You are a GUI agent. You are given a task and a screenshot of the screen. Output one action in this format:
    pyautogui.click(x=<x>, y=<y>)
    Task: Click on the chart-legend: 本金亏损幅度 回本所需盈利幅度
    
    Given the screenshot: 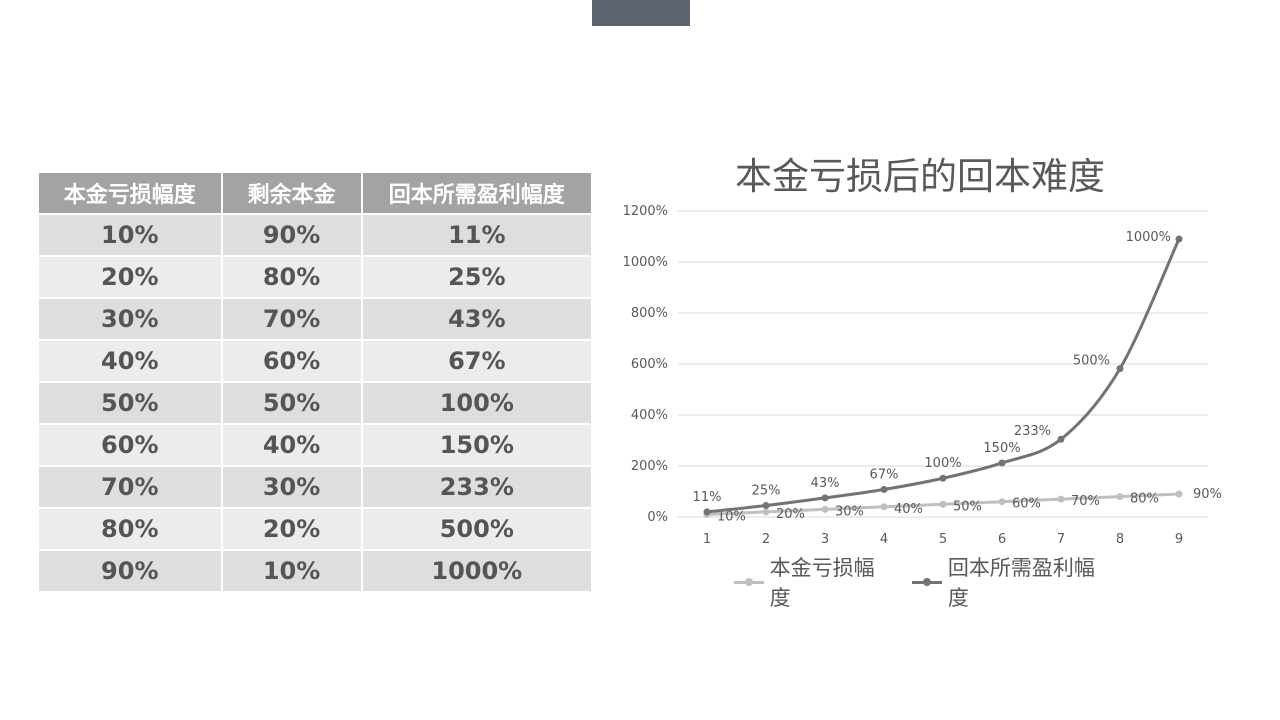 What is the action you would take?
    pyautogui.click(x=924, y=582)
    